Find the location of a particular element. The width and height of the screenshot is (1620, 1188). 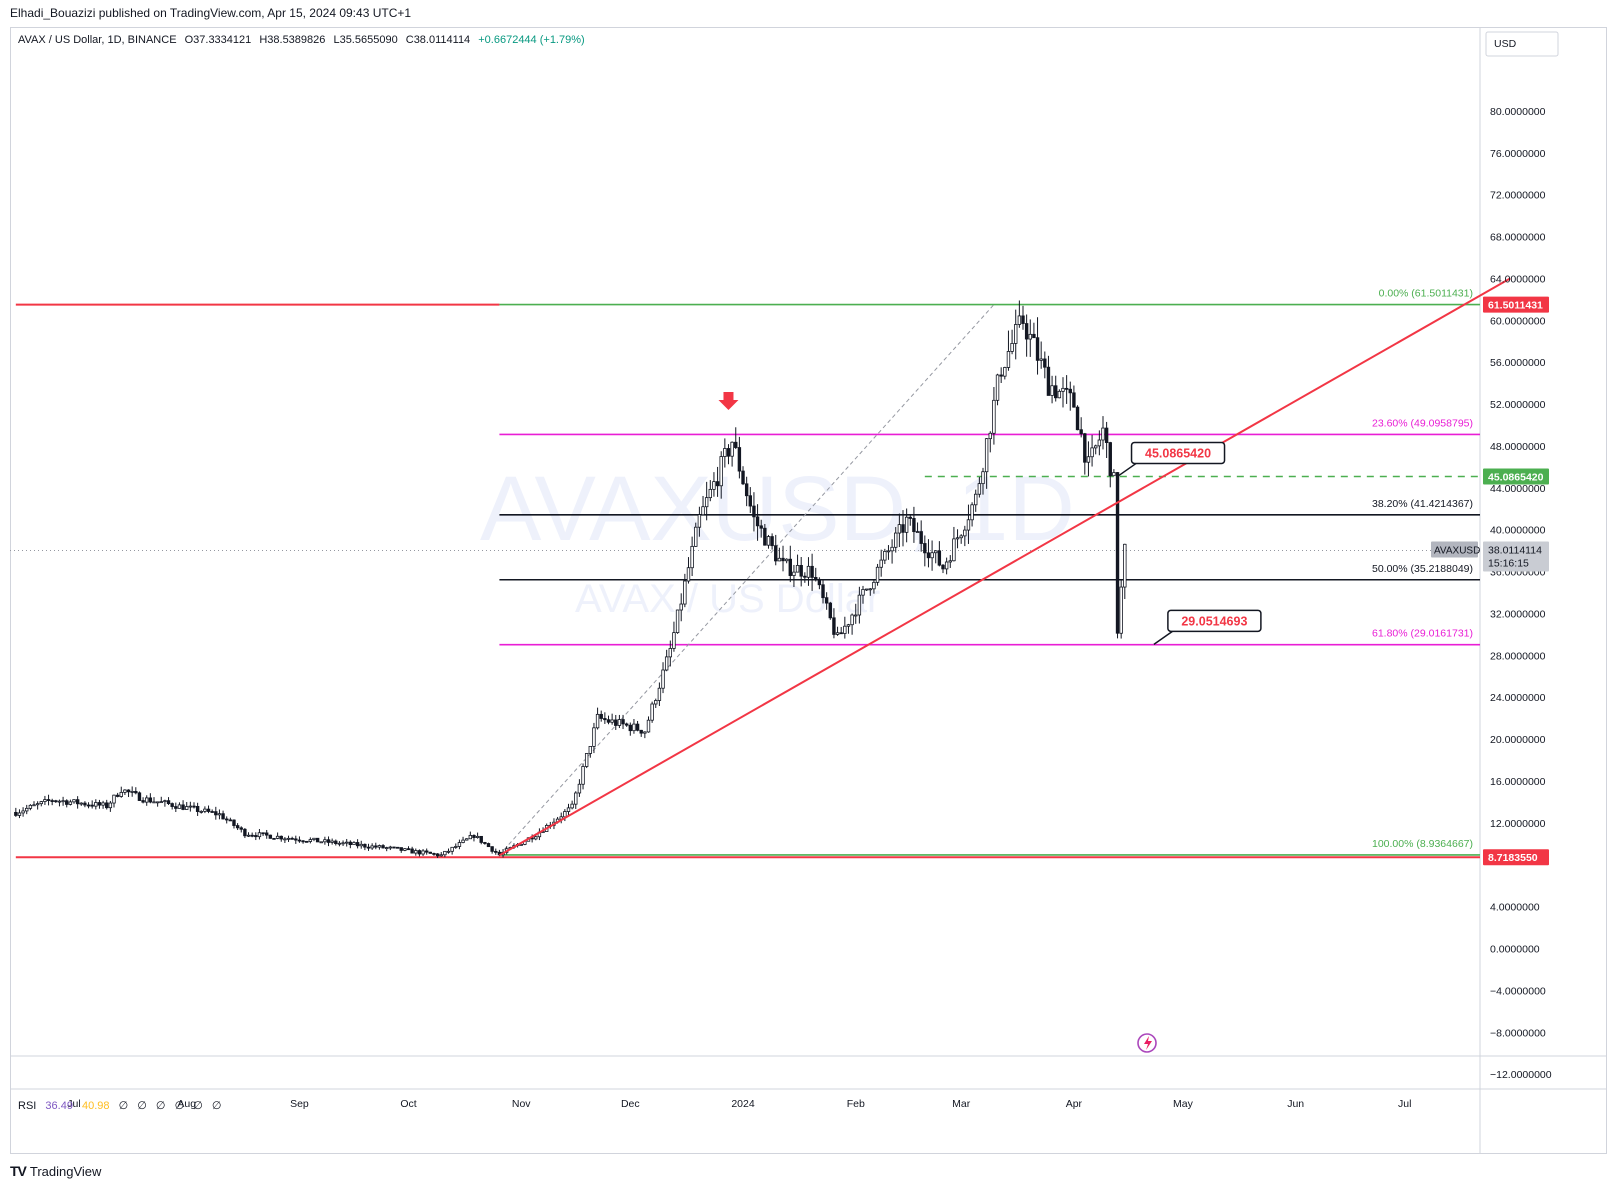

fib-diagonal-line is located at coordinates (747, 580).